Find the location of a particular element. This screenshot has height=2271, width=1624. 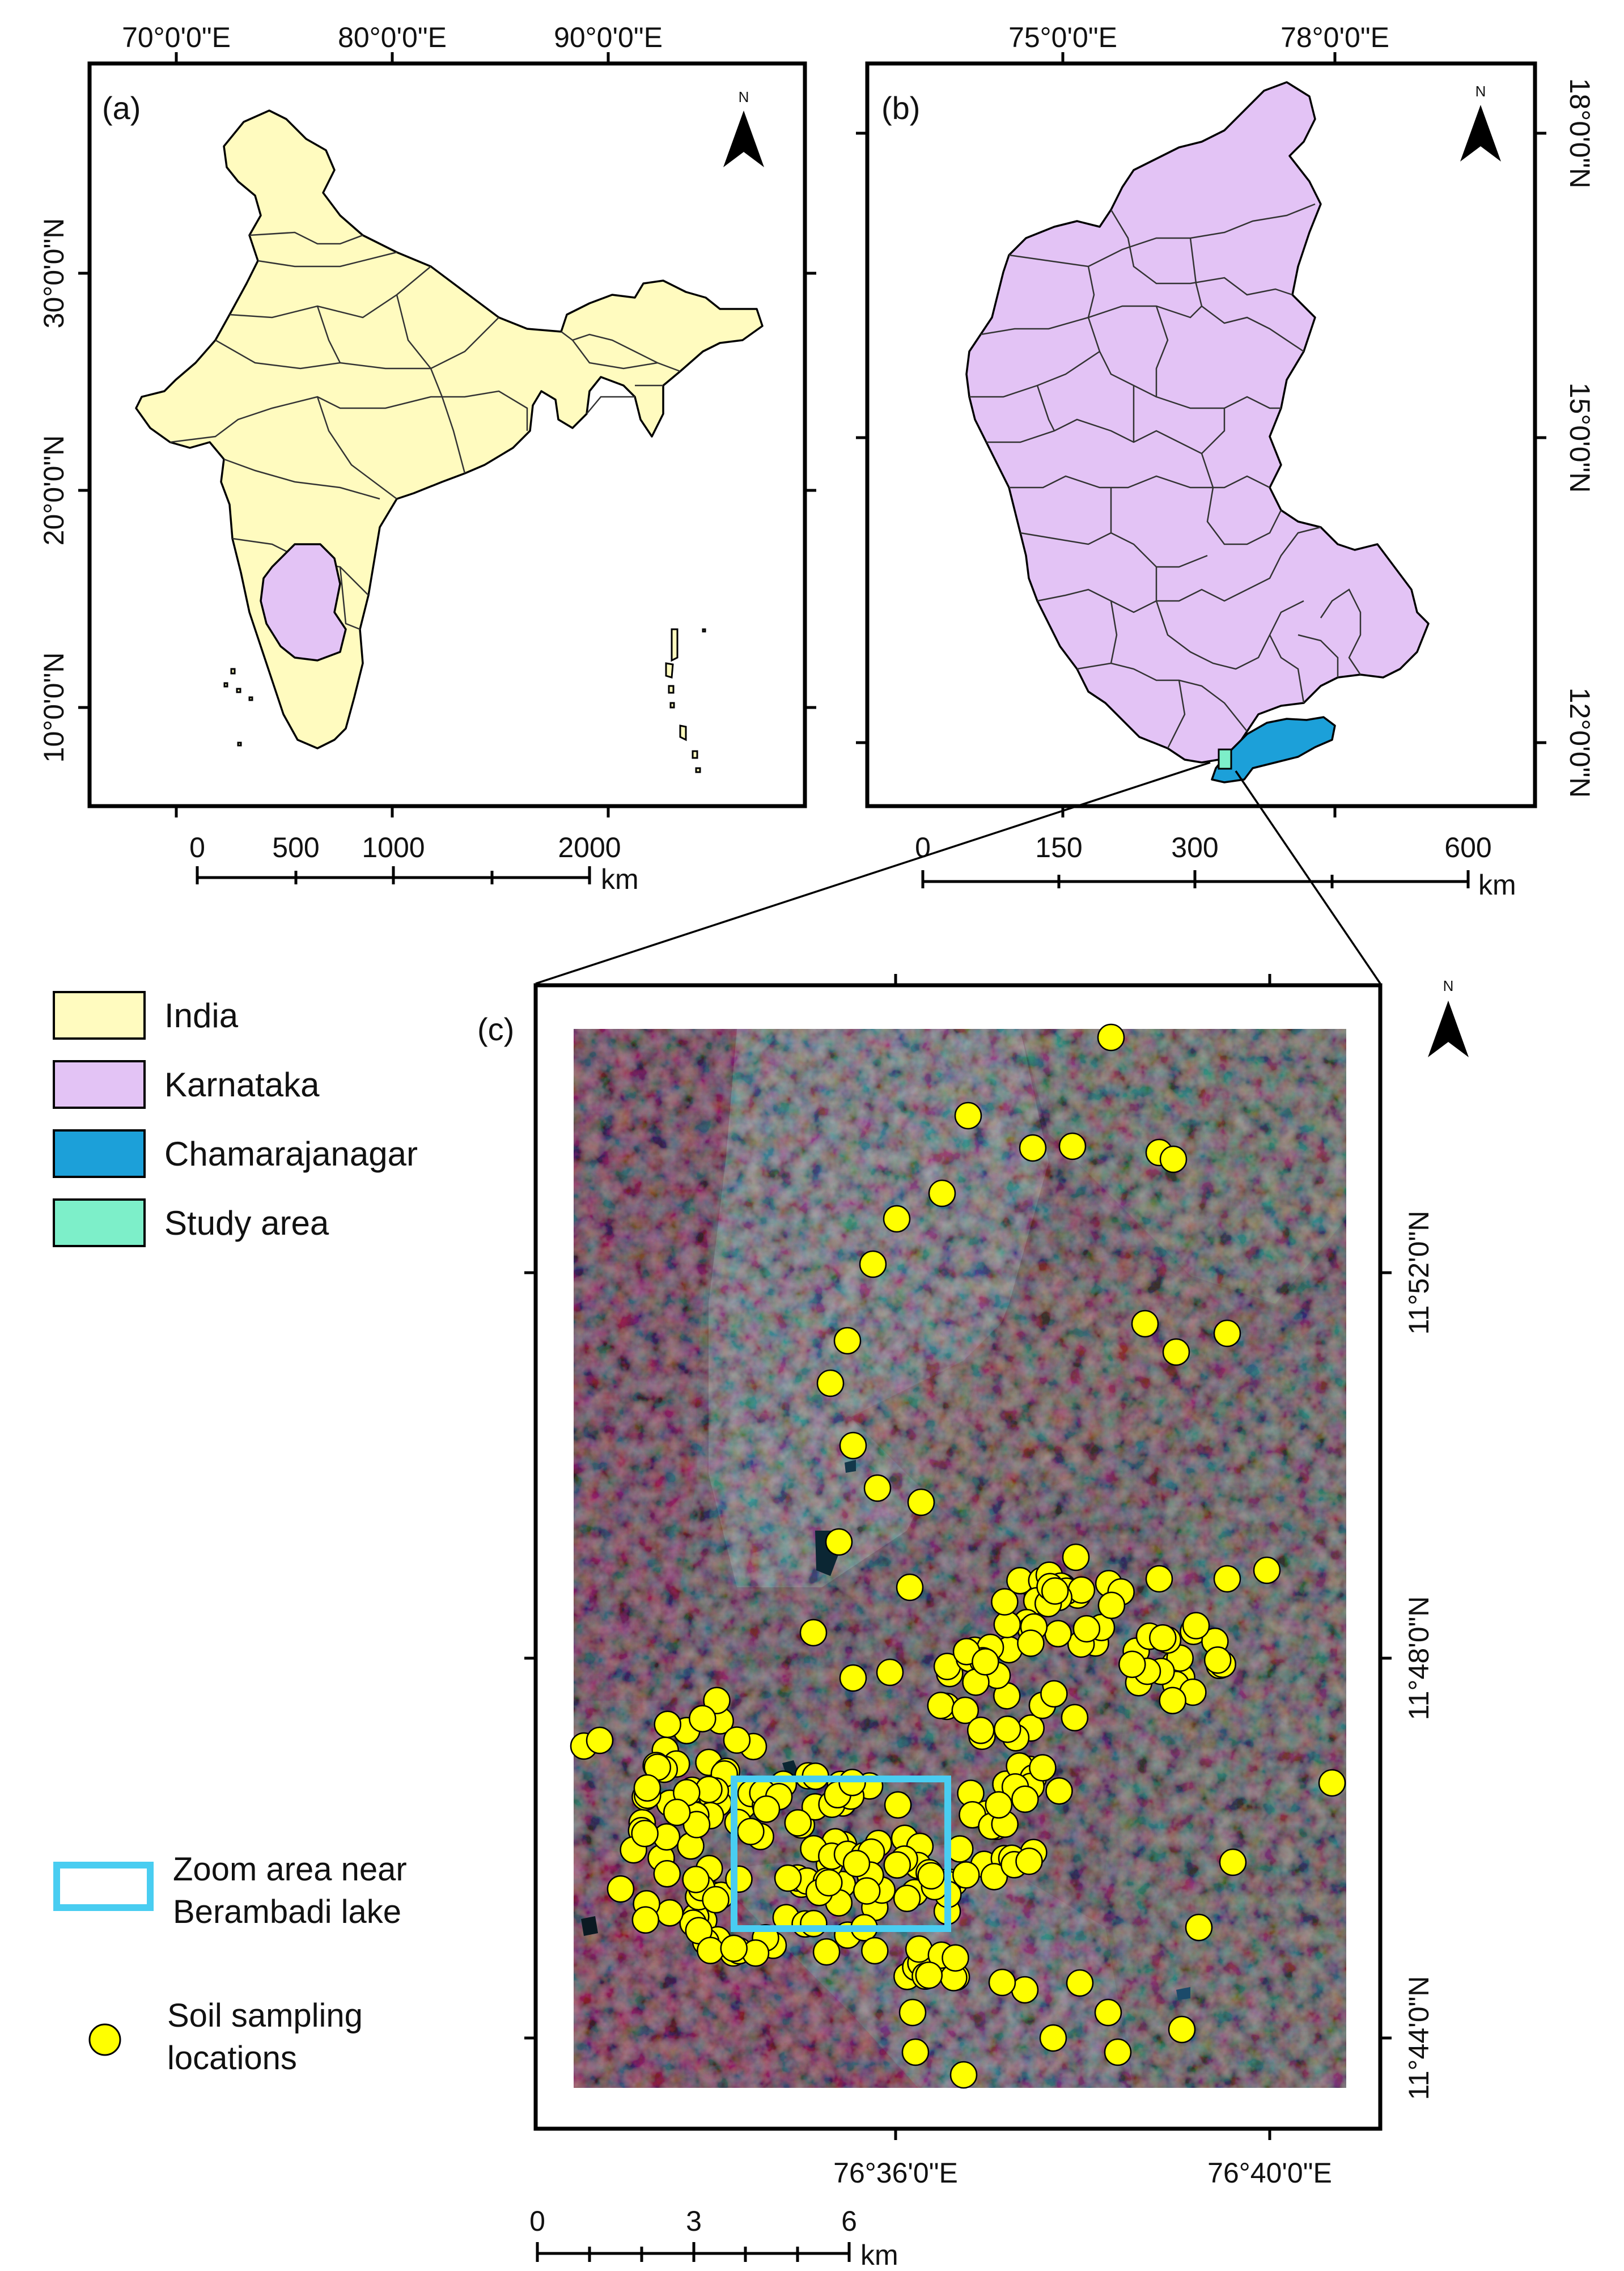

panel-a-lon-tick: 80°0'0"E is located at coordinates (392, 37).